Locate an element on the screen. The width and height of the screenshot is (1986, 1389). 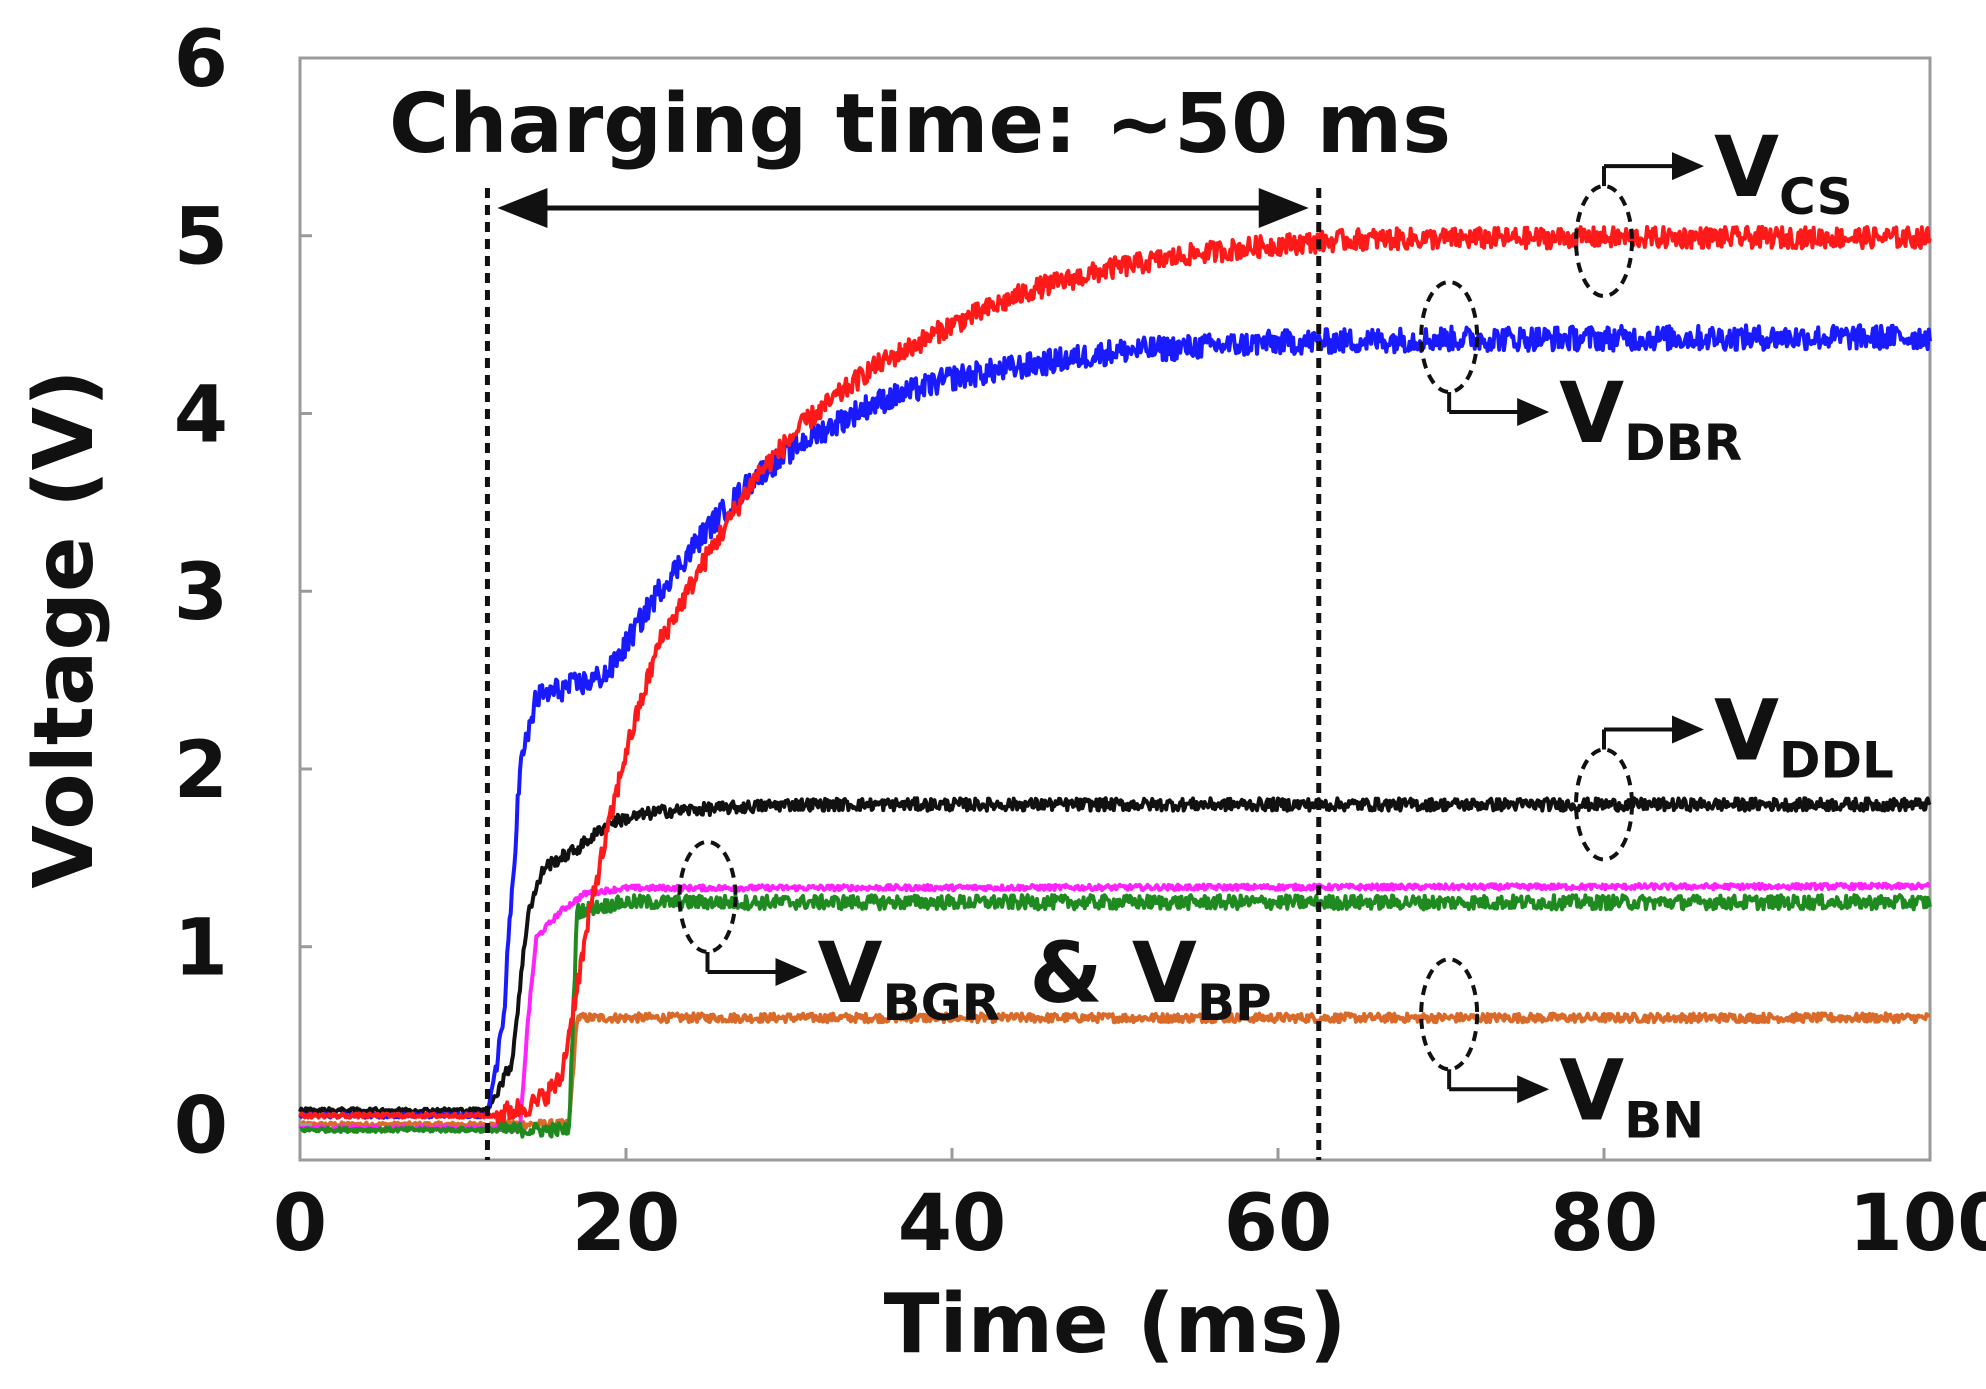
dashed-ellipse-marker-vbn is located at coordinates (1449, 1014).